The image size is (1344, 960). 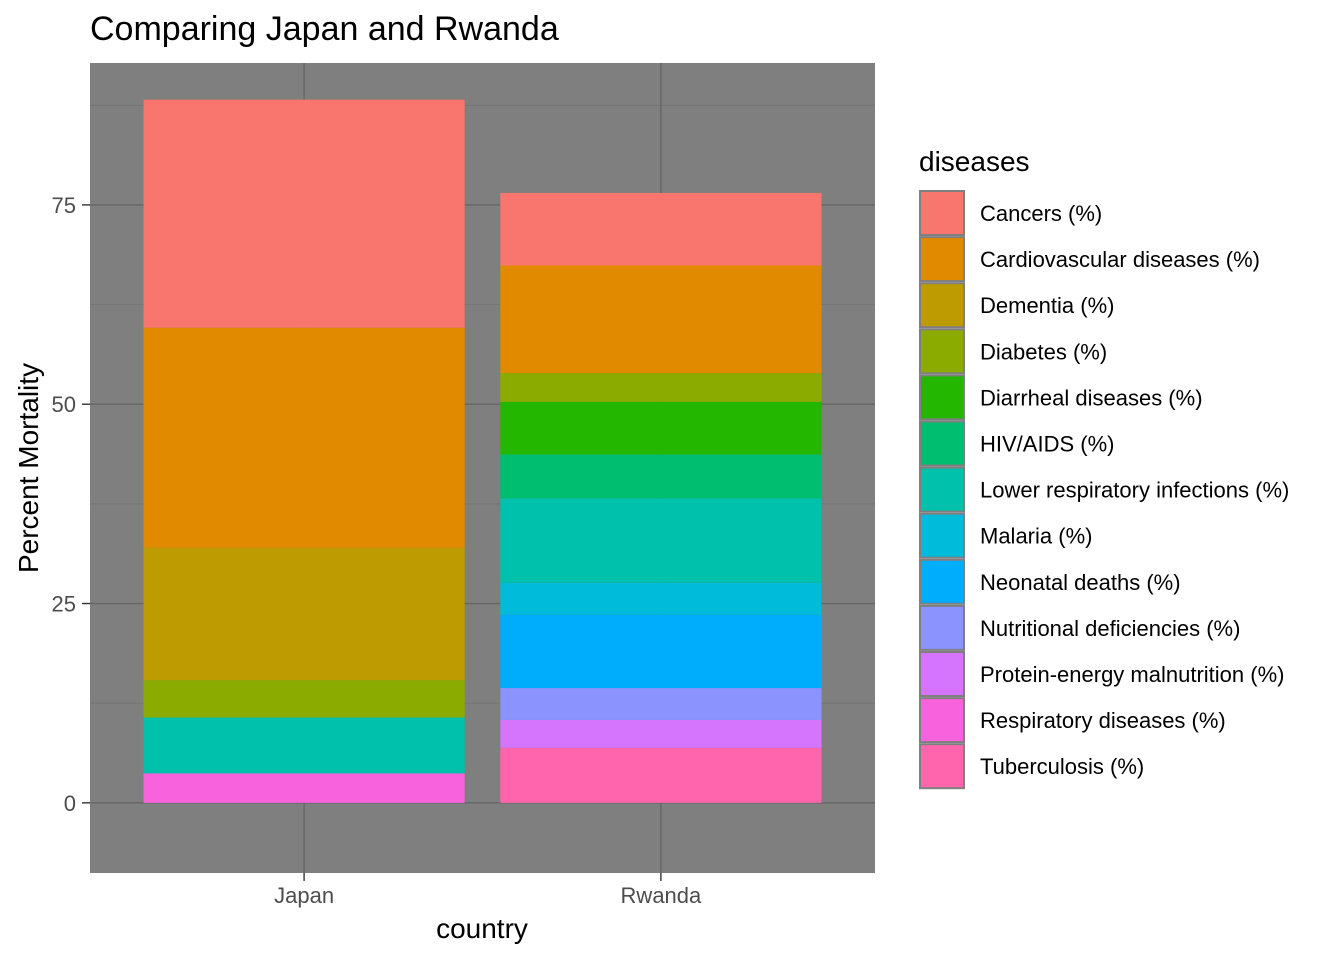 I want to click on legend-label: Tuberculosis (%), so click(x=1062, y=766).